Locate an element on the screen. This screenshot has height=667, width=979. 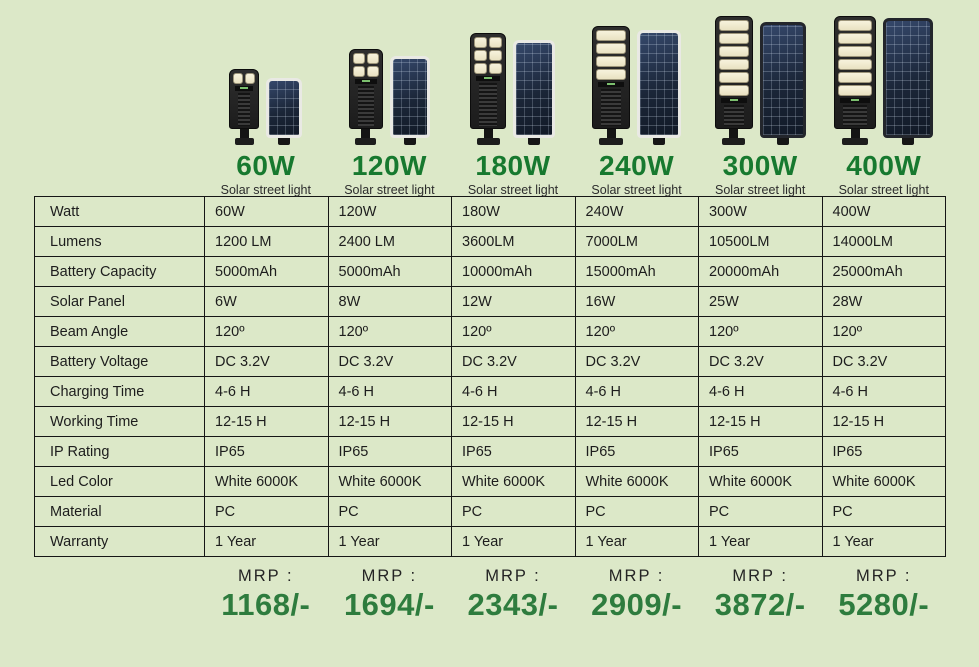
spec-row-label: Beam Angle is located at coordinates (119, 331).